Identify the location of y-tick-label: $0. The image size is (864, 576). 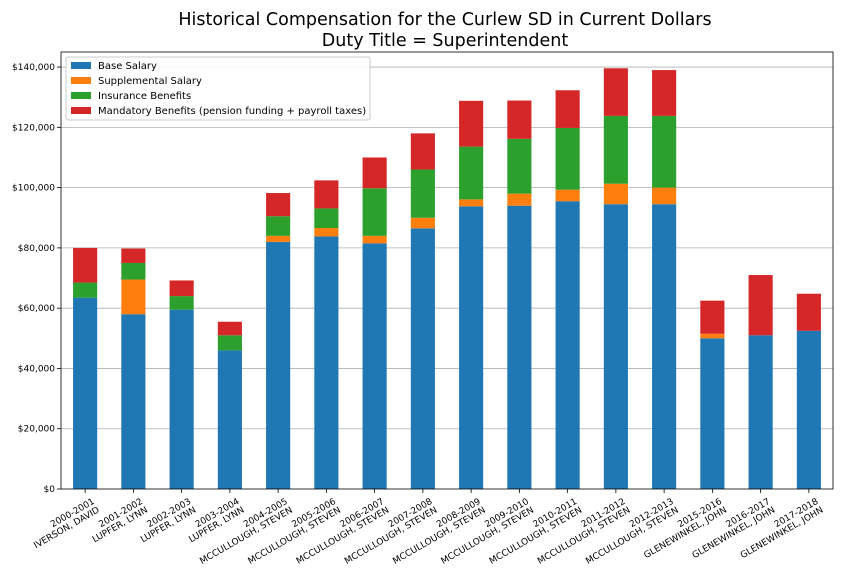
(50, 490).